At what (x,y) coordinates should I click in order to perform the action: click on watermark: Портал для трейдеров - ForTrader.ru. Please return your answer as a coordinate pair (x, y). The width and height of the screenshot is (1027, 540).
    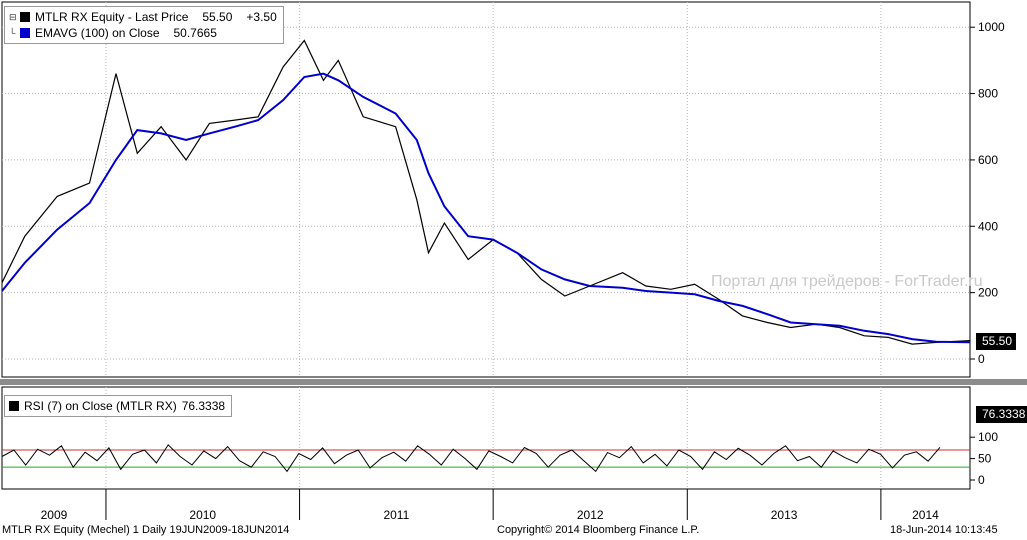
    Looking at the image, I should click on (847, 281).